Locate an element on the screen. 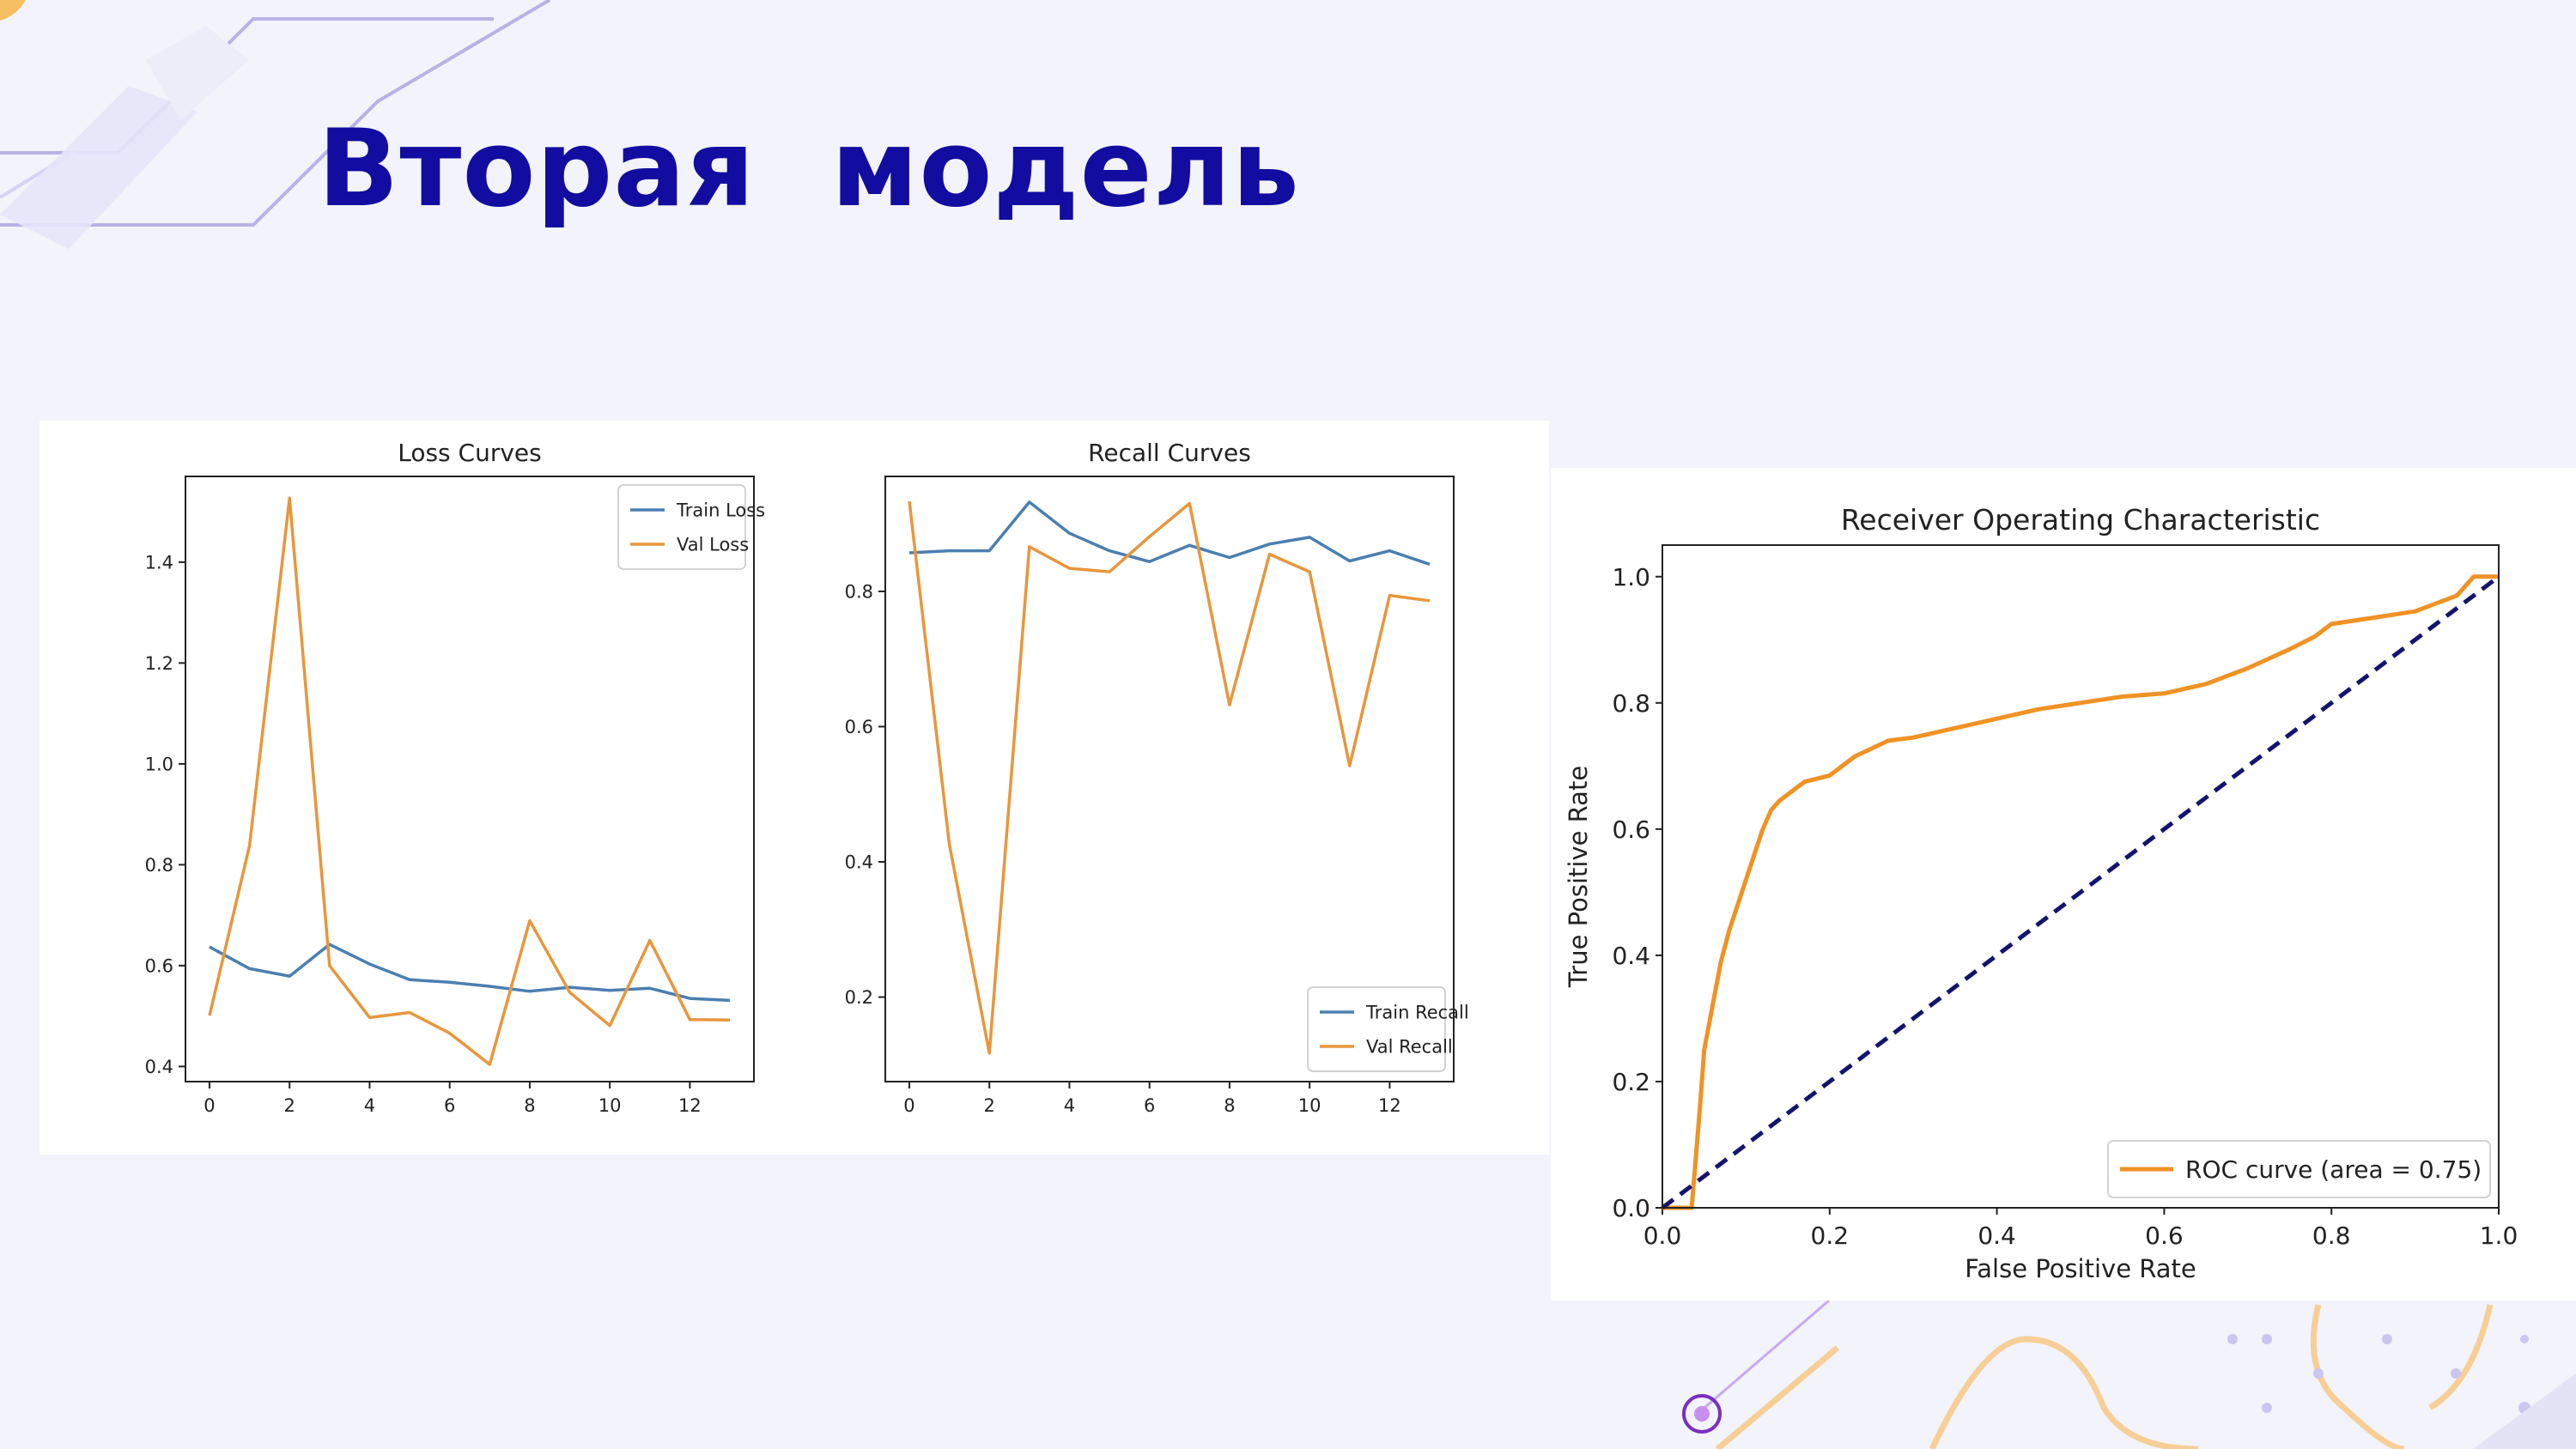 This screenshot has width=2576, height=1449. legend: Train Recall Val Recall is located at coordinates (1388, 1029).